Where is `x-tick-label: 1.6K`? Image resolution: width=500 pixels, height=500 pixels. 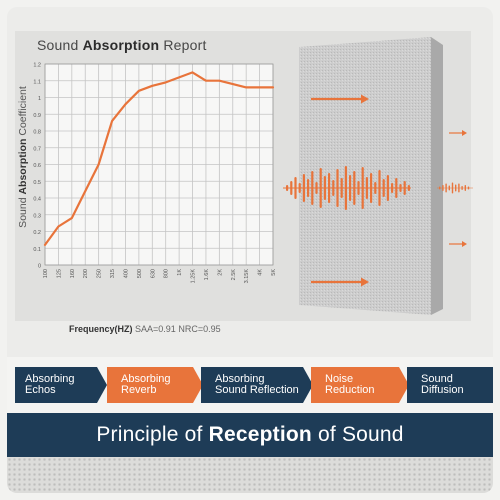 x-tick-label: 1.6K is located at coordinates (207, 275).